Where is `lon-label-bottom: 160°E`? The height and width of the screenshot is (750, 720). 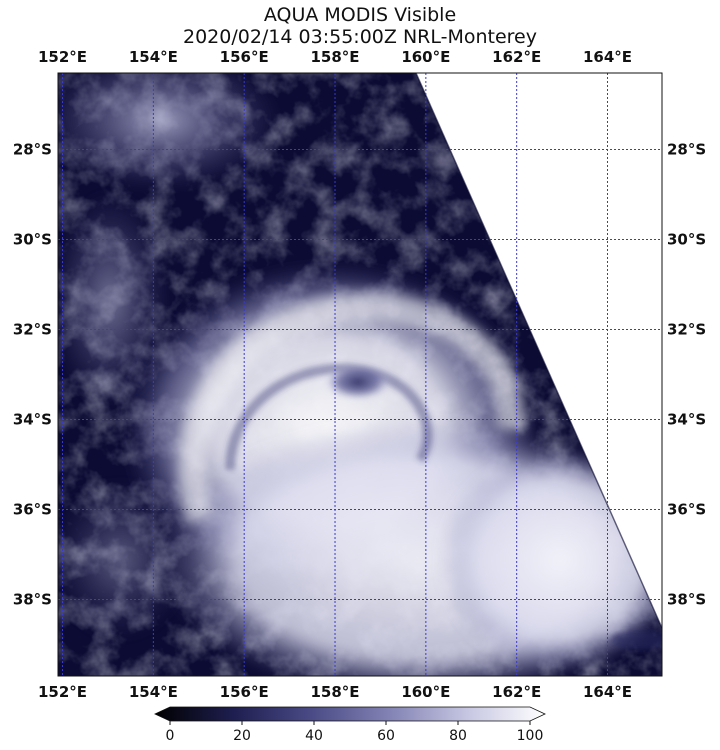
lon-label-bottom: 160°E is located at coordinates (425, 692).